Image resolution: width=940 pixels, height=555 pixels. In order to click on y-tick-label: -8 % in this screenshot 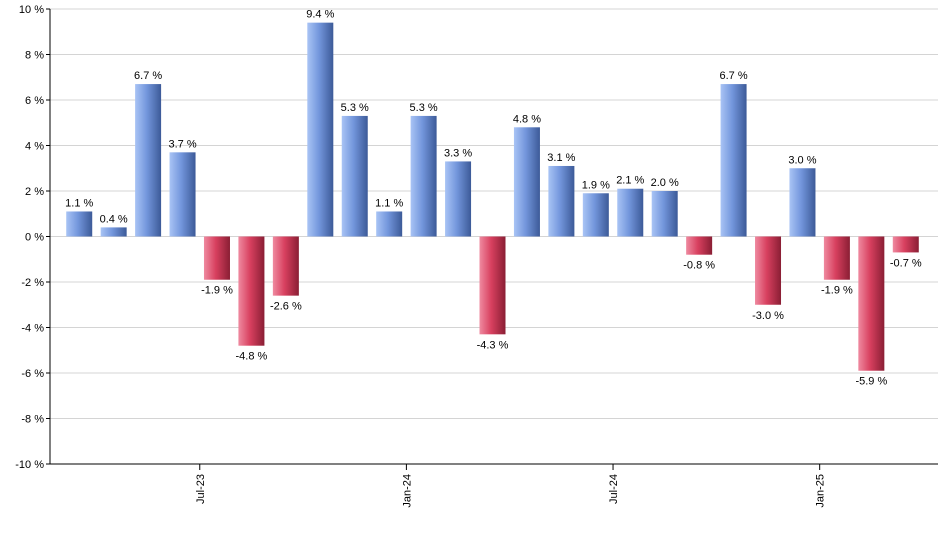, I will do `click(32, 420)`.